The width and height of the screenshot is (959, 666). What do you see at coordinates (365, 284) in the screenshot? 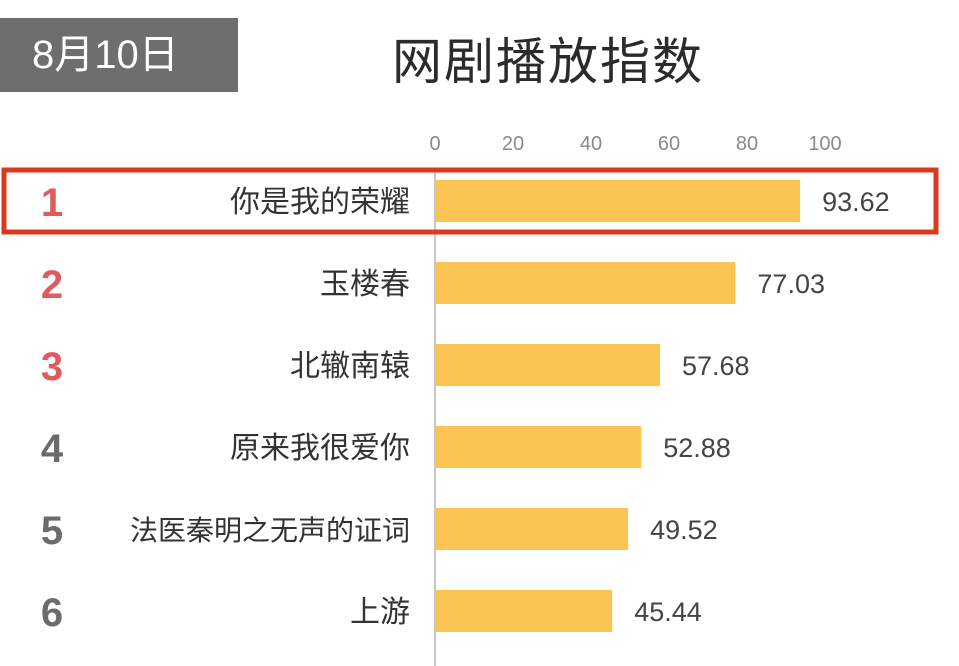
I see `category-label: 玉楼春` at bounding box center [365, 284].